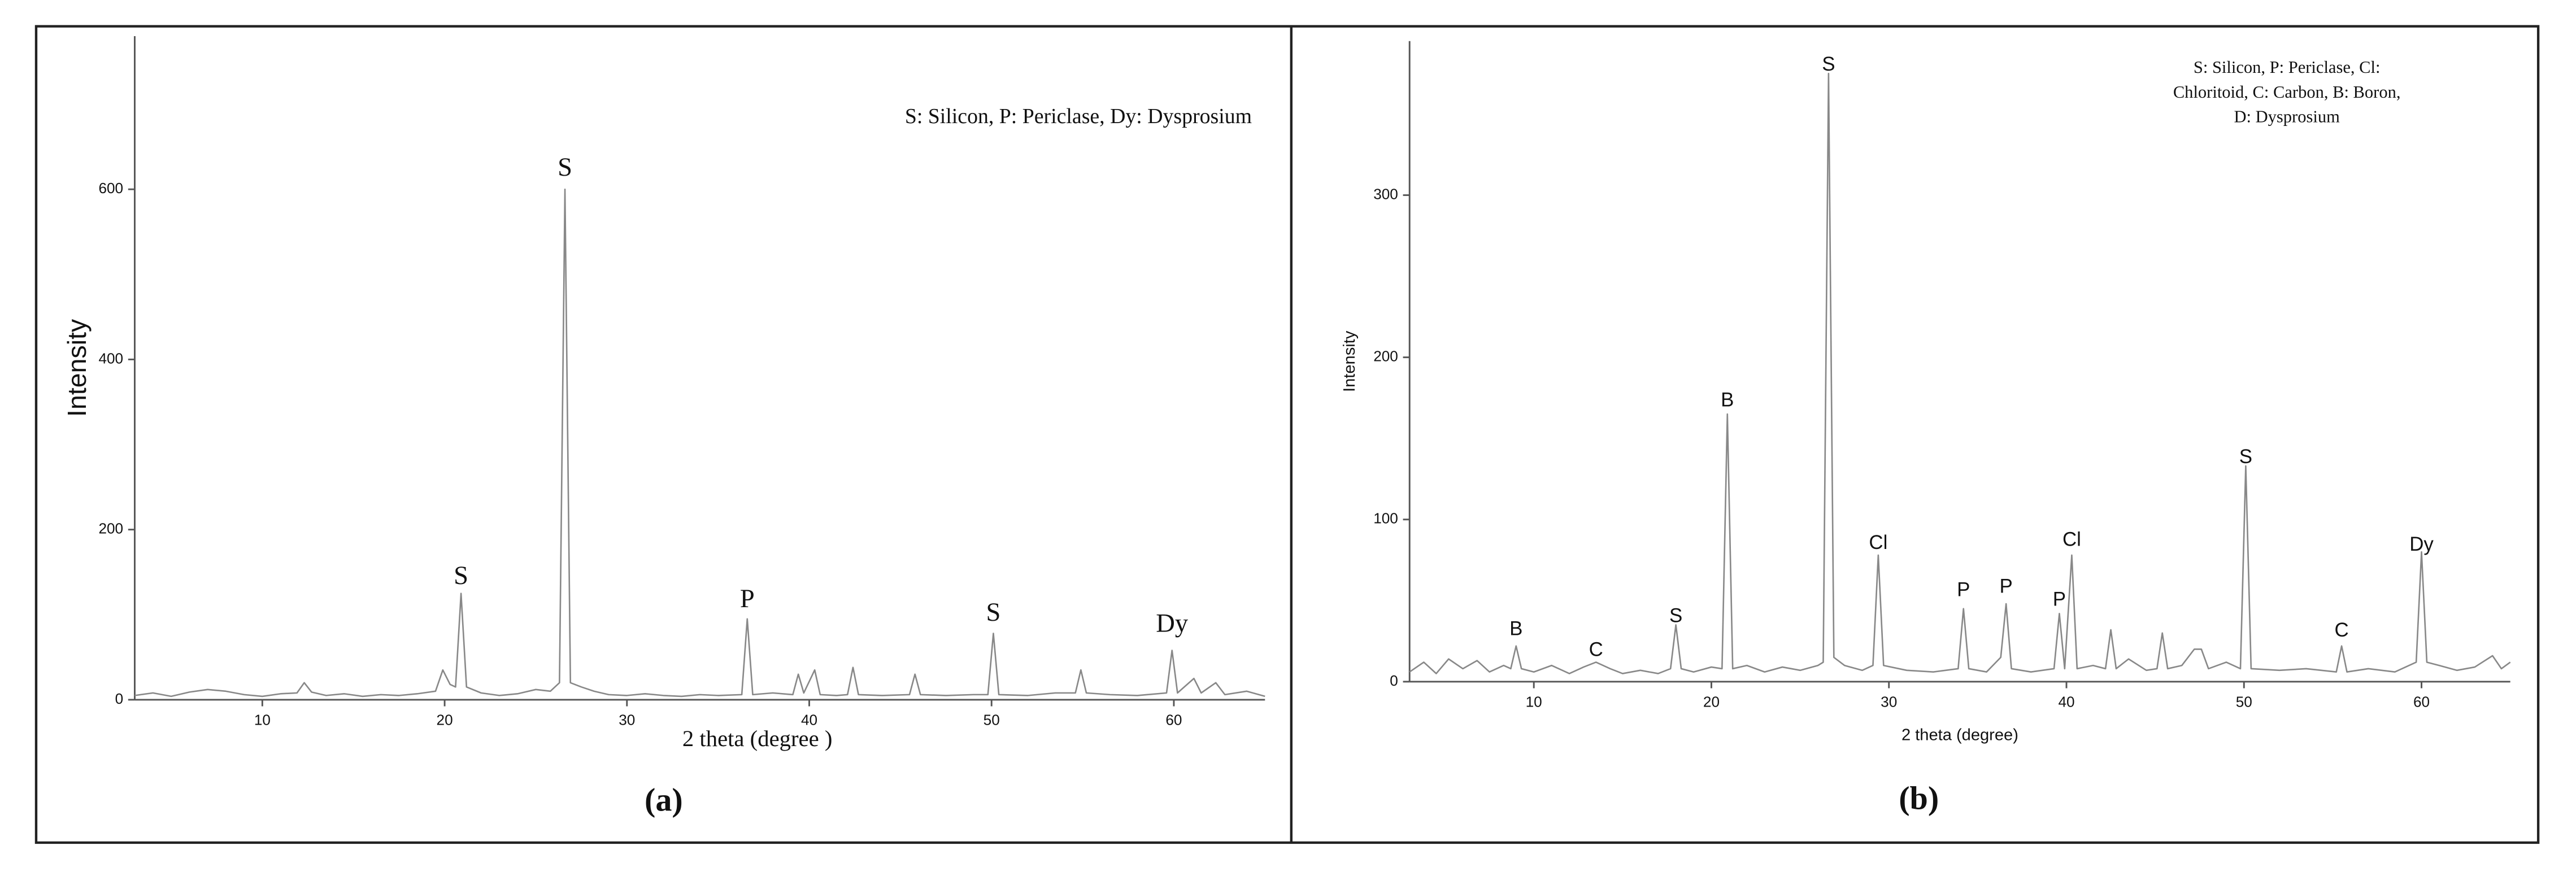 This screenshot has height=876, width=2576. I want to click on y-tick-label: 600, so click(110, 188).